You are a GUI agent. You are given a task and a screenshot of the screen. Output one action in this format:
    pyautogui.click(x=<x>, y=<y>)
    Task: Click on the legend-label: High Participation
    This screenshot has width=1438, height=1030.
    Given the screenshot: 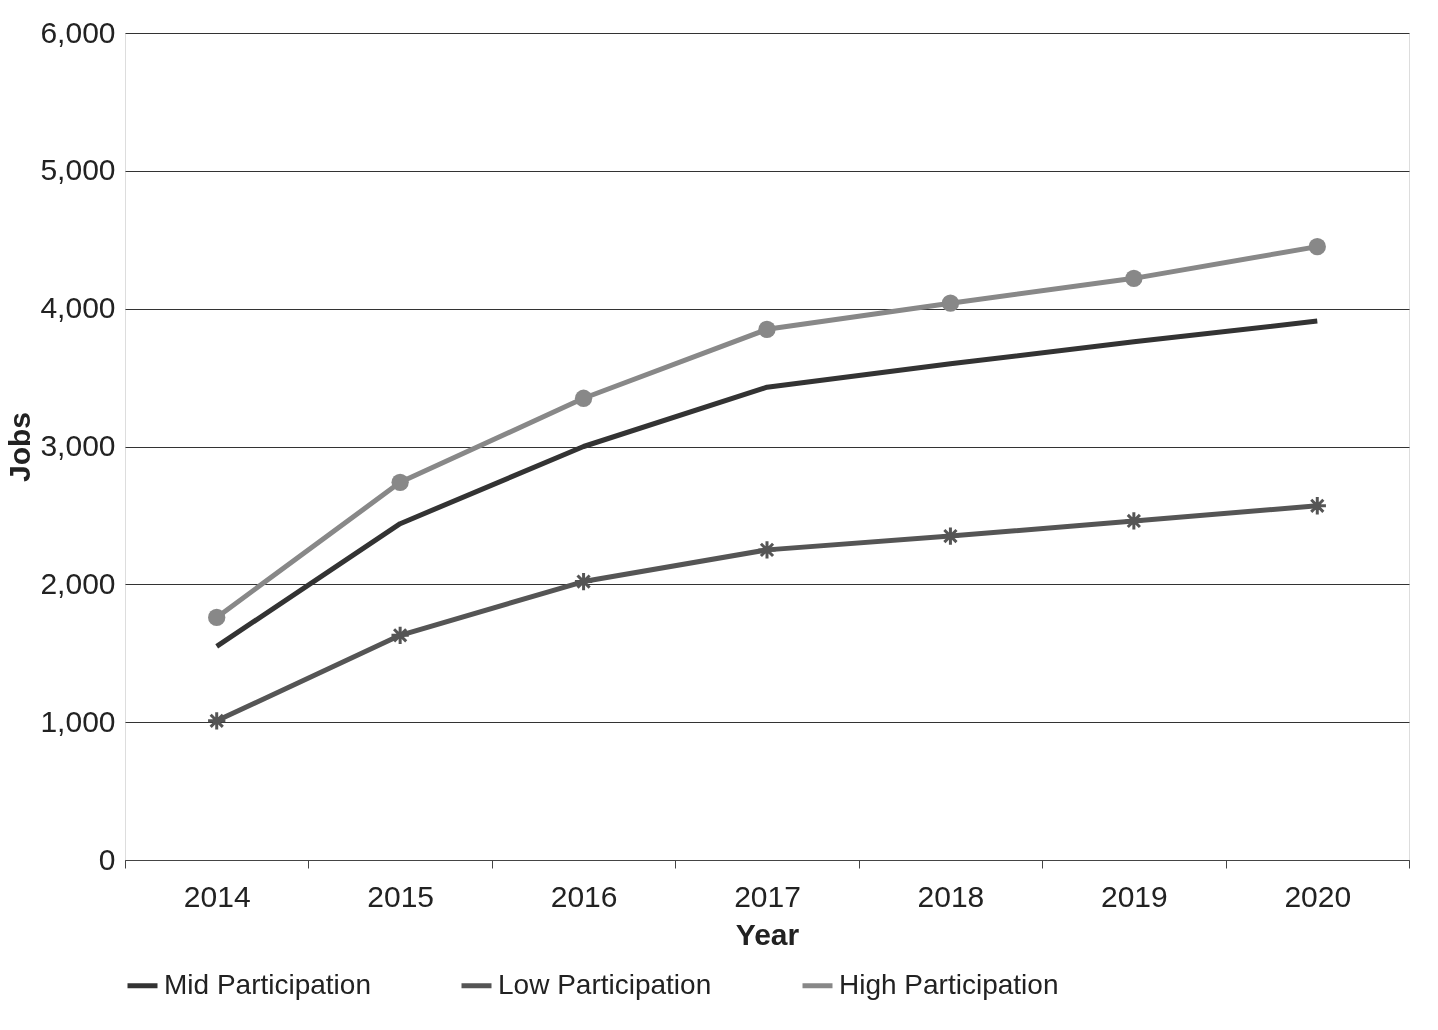 What is the action you would take?
    pyautogui.click(x=949, y=984)
    